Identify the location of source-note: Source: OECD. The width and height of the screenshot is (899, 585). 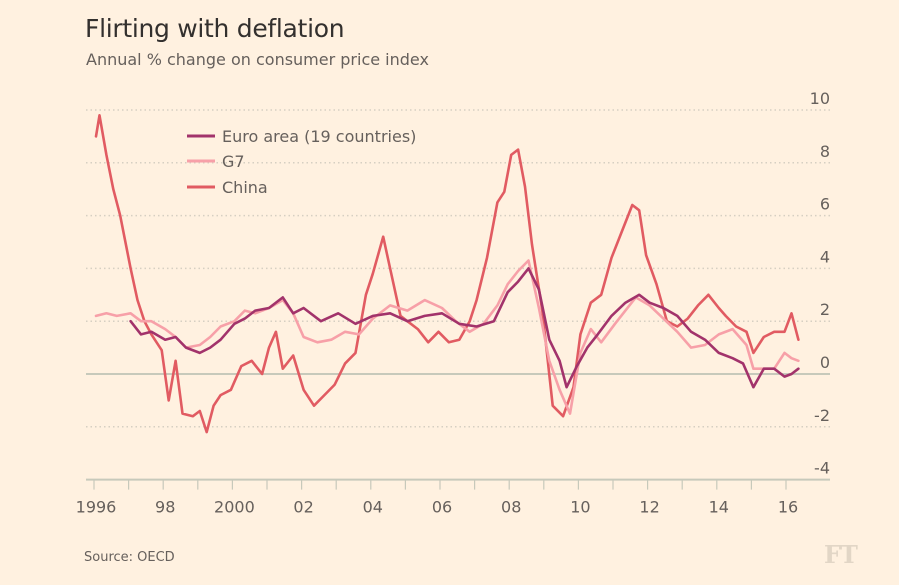
(129, 557).